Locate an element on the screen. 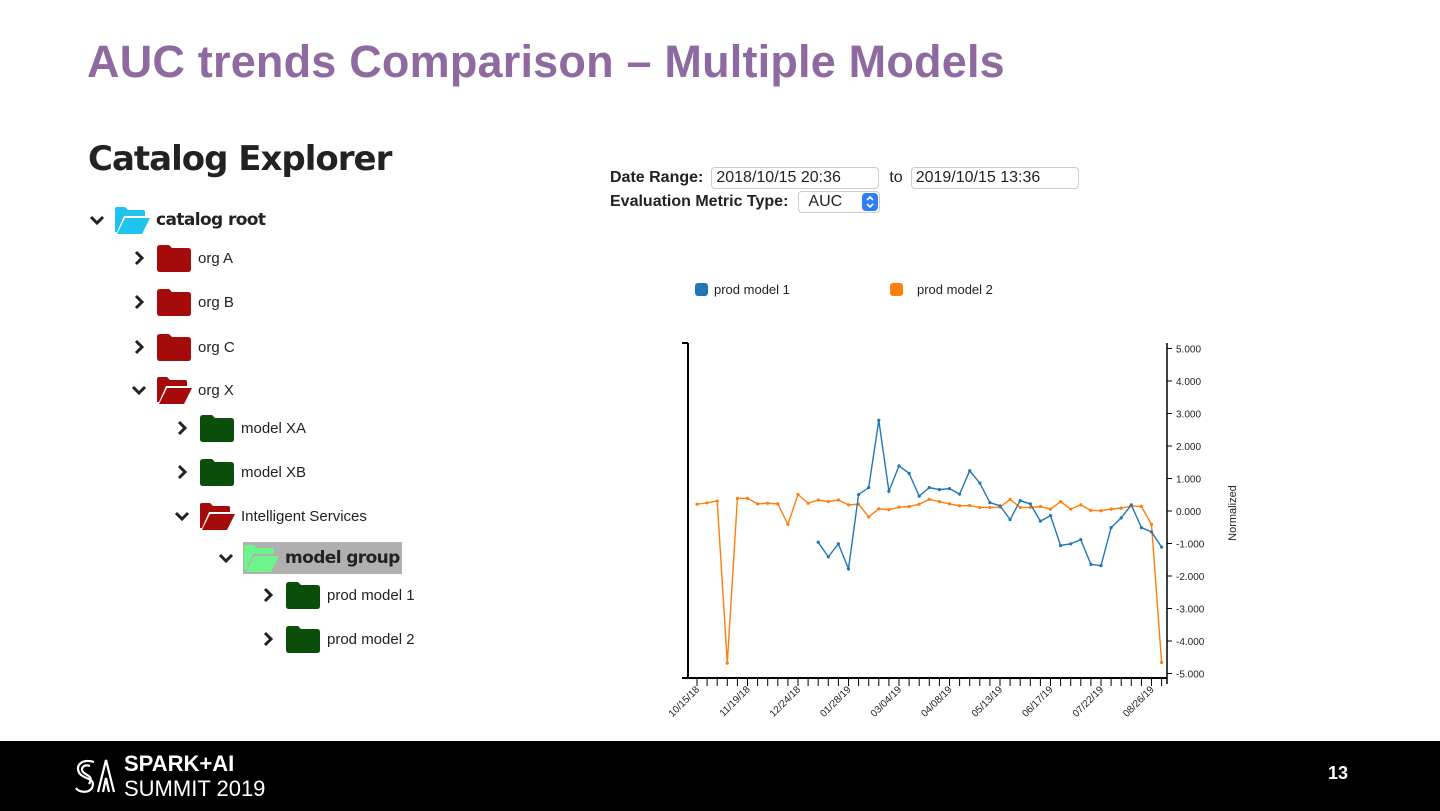 This screenshot has height=811, width=1440. tree-item: catalog root is located at coordinates (177, 220).